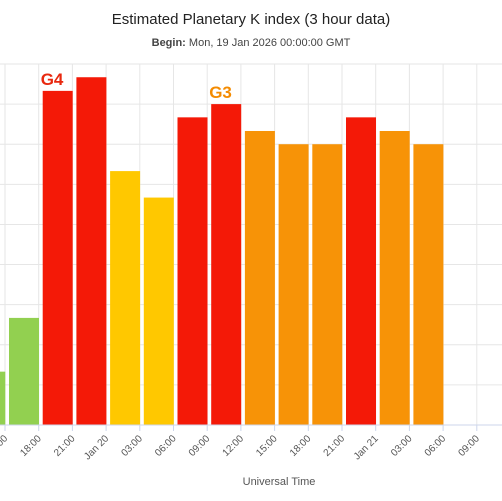 Image resolution: width=502 pixels, height=501 pixels. What do you see at coordinates (168, 43) in the screenshot?
I see `subtitle-label: Begin:` at bounding box center [168, 43].